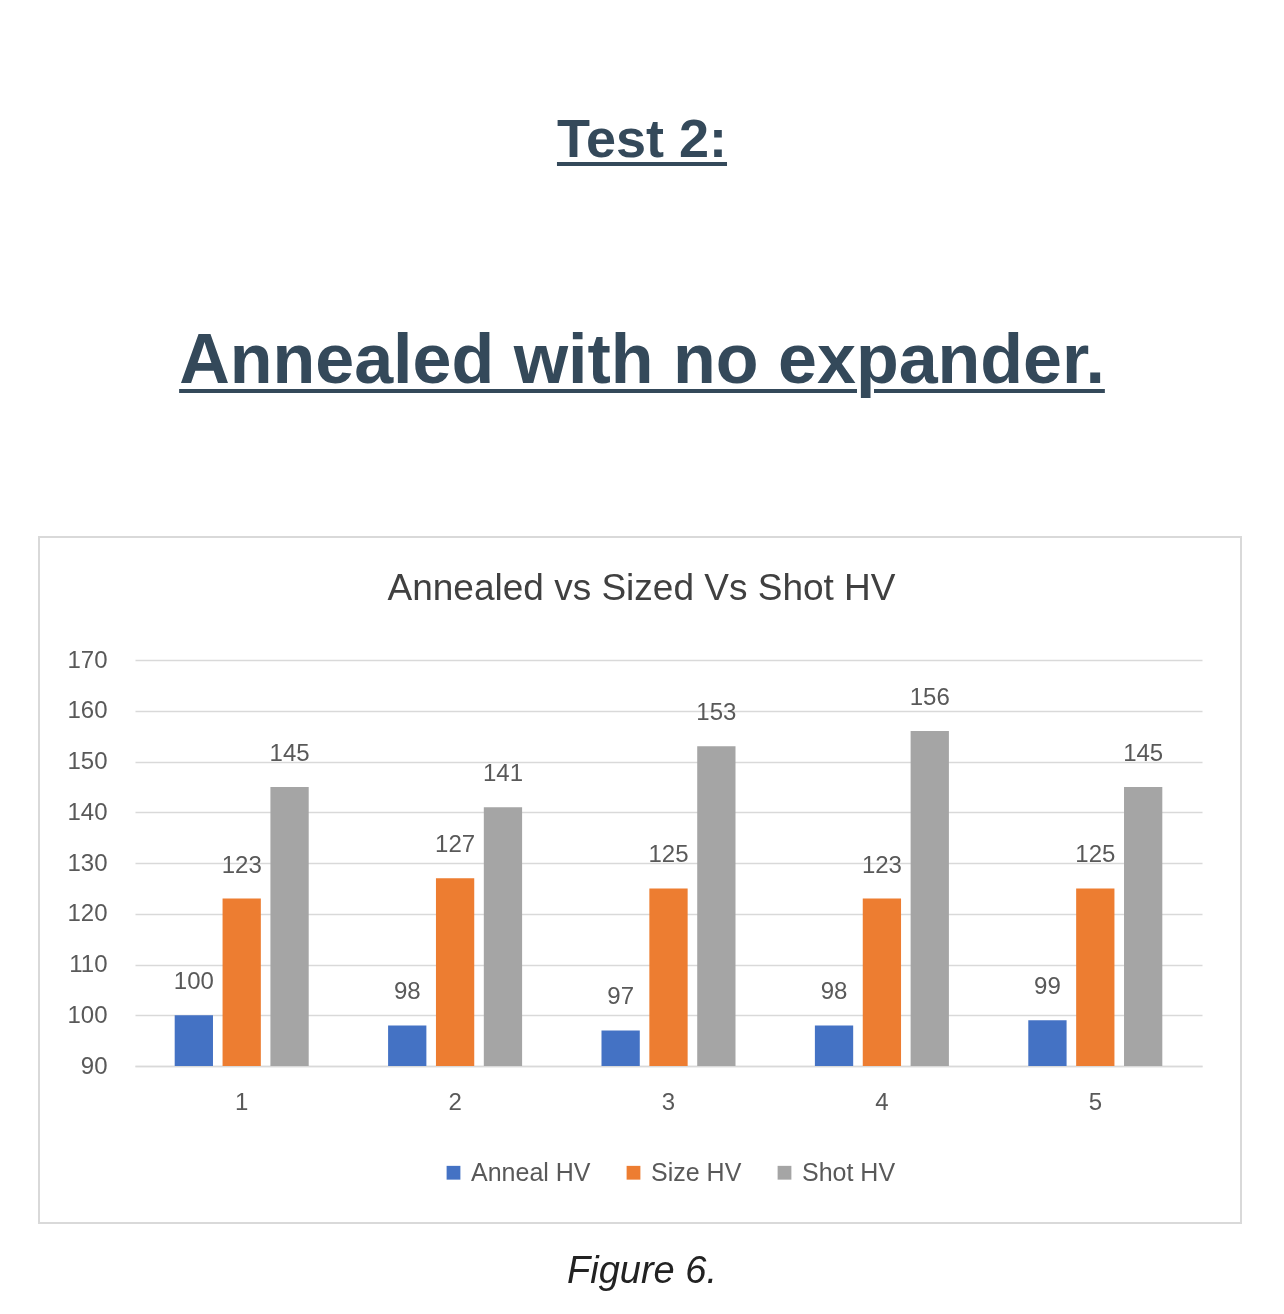  Describe the element at coordinates (641, 138) in the screenshot. I see `text: Test 2:` at that location.